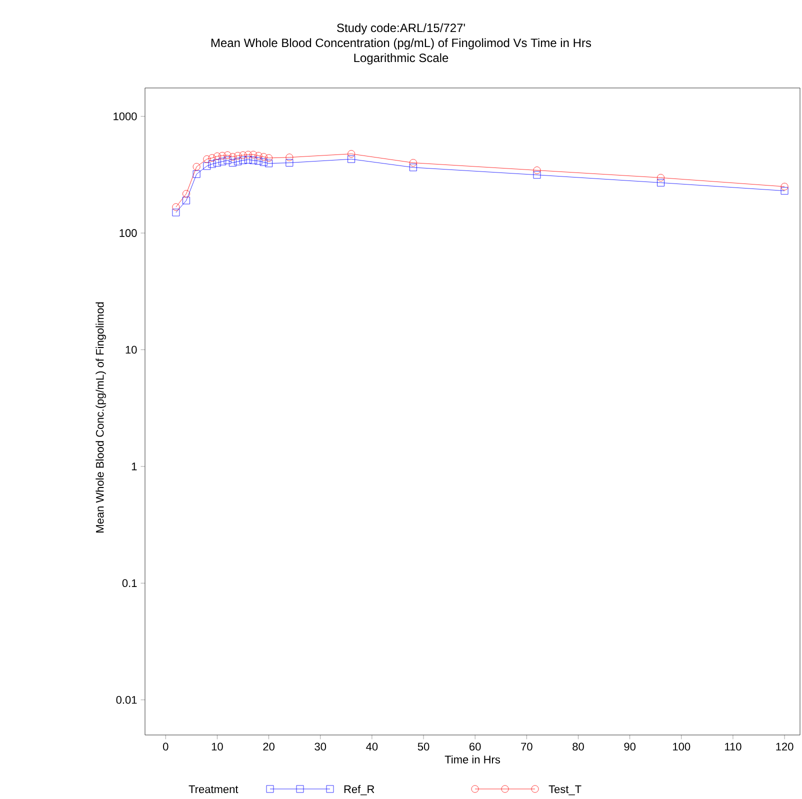 The image size is (802, 799). I want to click on x-tick-label: 120, so click(785, 746).